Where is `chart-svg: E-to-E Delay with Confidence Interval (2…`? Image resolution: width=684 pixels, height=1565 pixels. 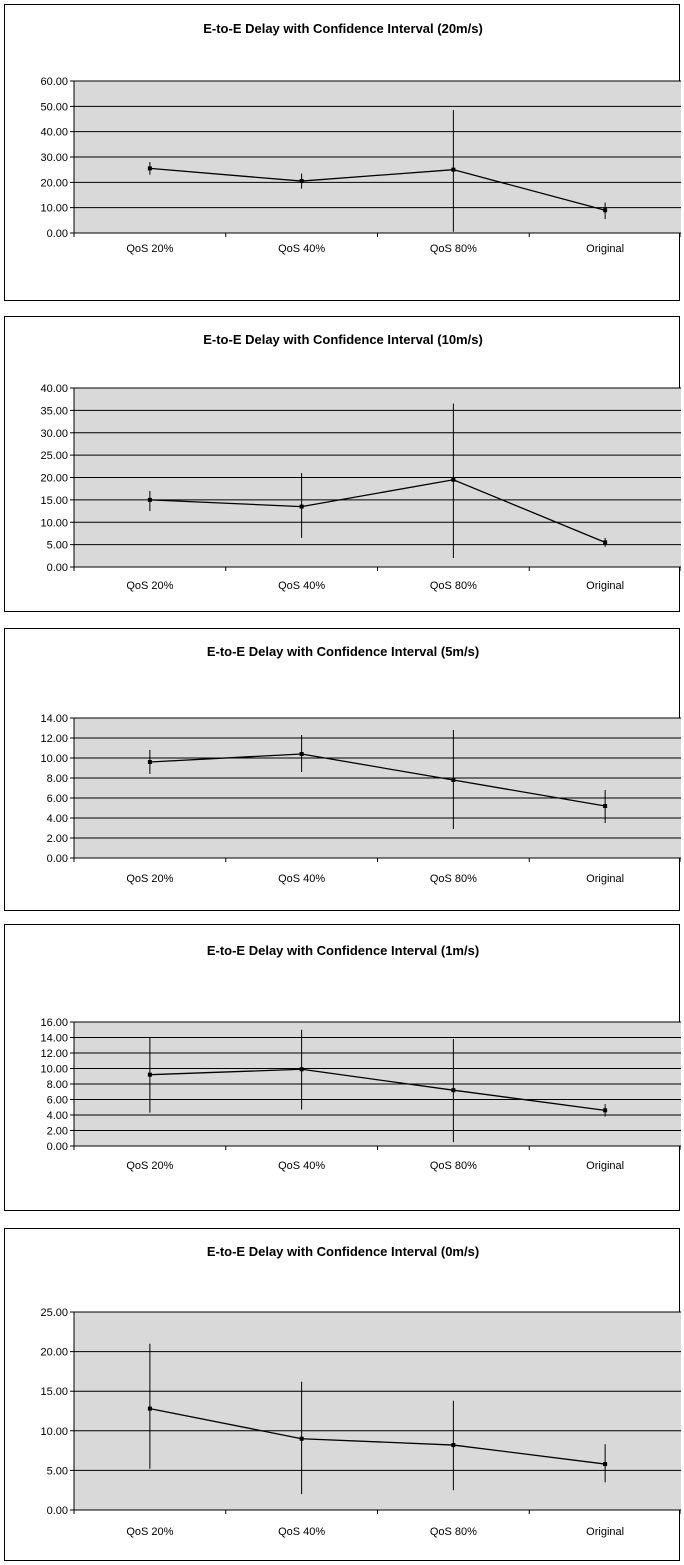 chart-svg: E-to-E Delay with Confidence Interval (2… is located at coordinates (360, 138).